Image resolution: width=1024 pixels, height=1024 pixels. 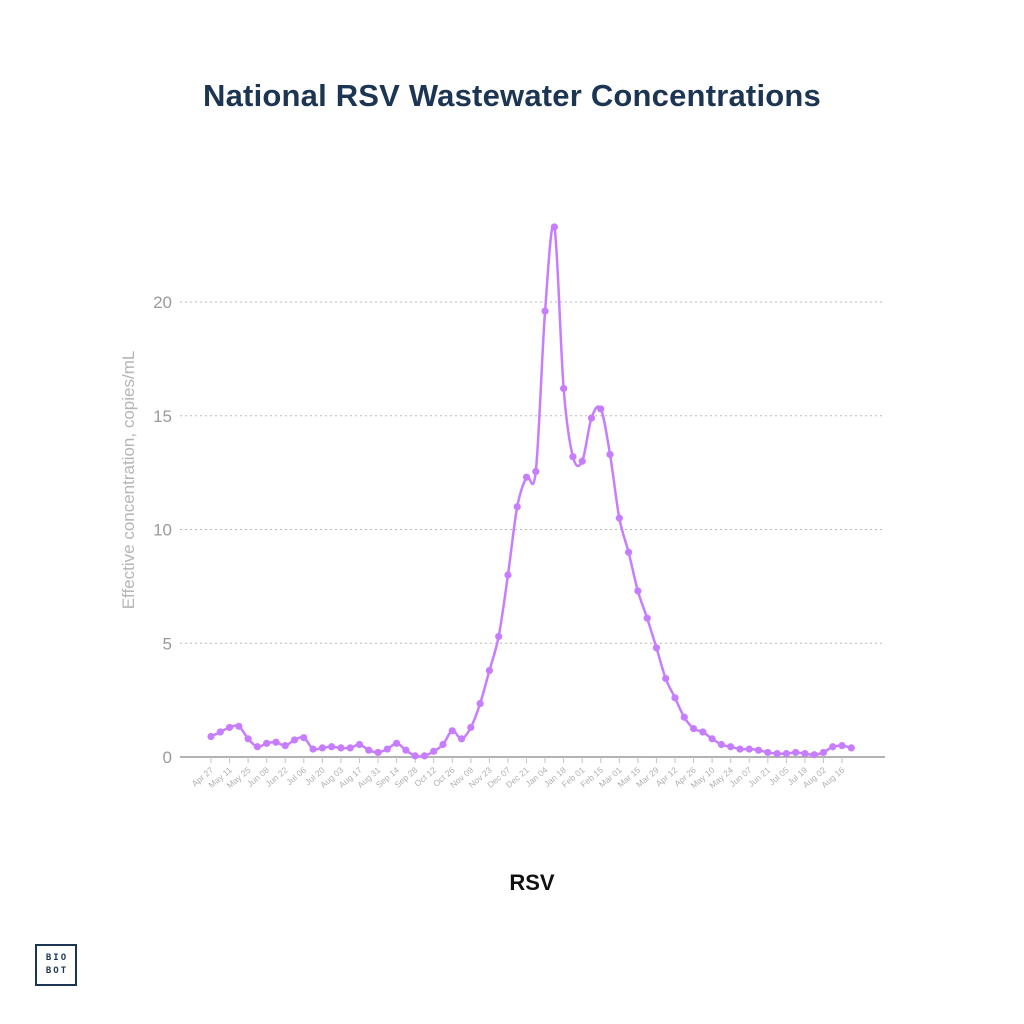 I want to click on logo-text-bottom: BOT, so click(x=57, y=971).